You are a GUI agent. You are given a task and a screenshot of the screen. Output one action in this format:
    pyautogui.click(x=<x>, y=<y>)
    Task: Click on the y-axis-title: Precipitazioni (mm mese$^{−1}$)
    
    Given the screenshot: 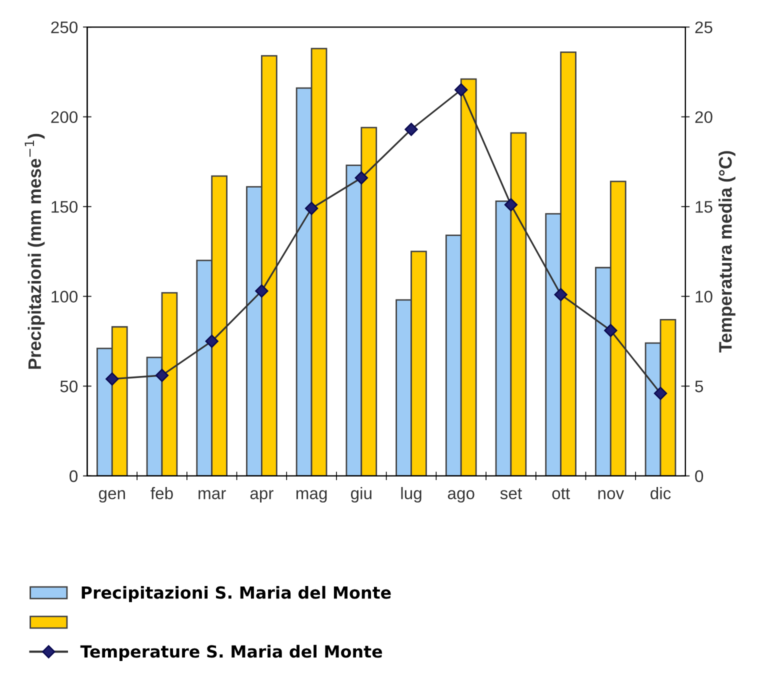 What is the action you would take?
    pyautogui.click(x=34, y=251)
    